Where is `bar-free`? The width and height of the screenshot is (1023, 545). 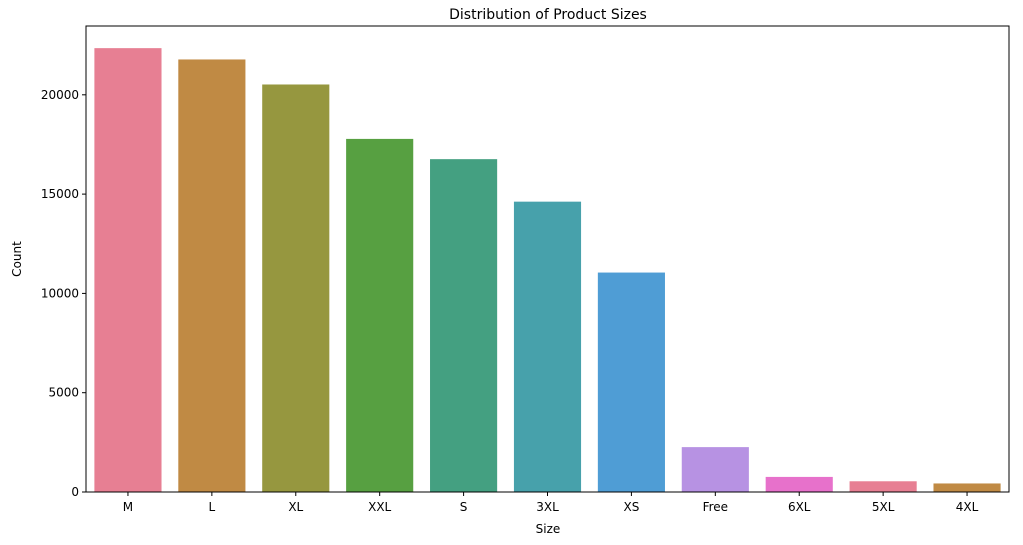 bar-free is located at coordinates (715, 469).